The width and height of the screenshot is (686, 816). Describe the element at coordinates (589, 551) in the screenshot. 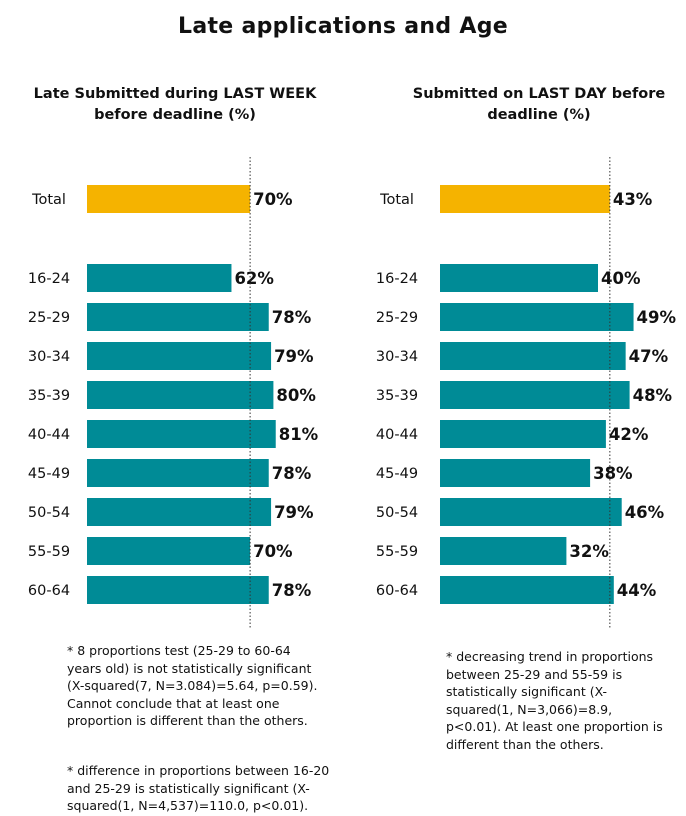

I see `value-label-55-59: 32%` at that location.